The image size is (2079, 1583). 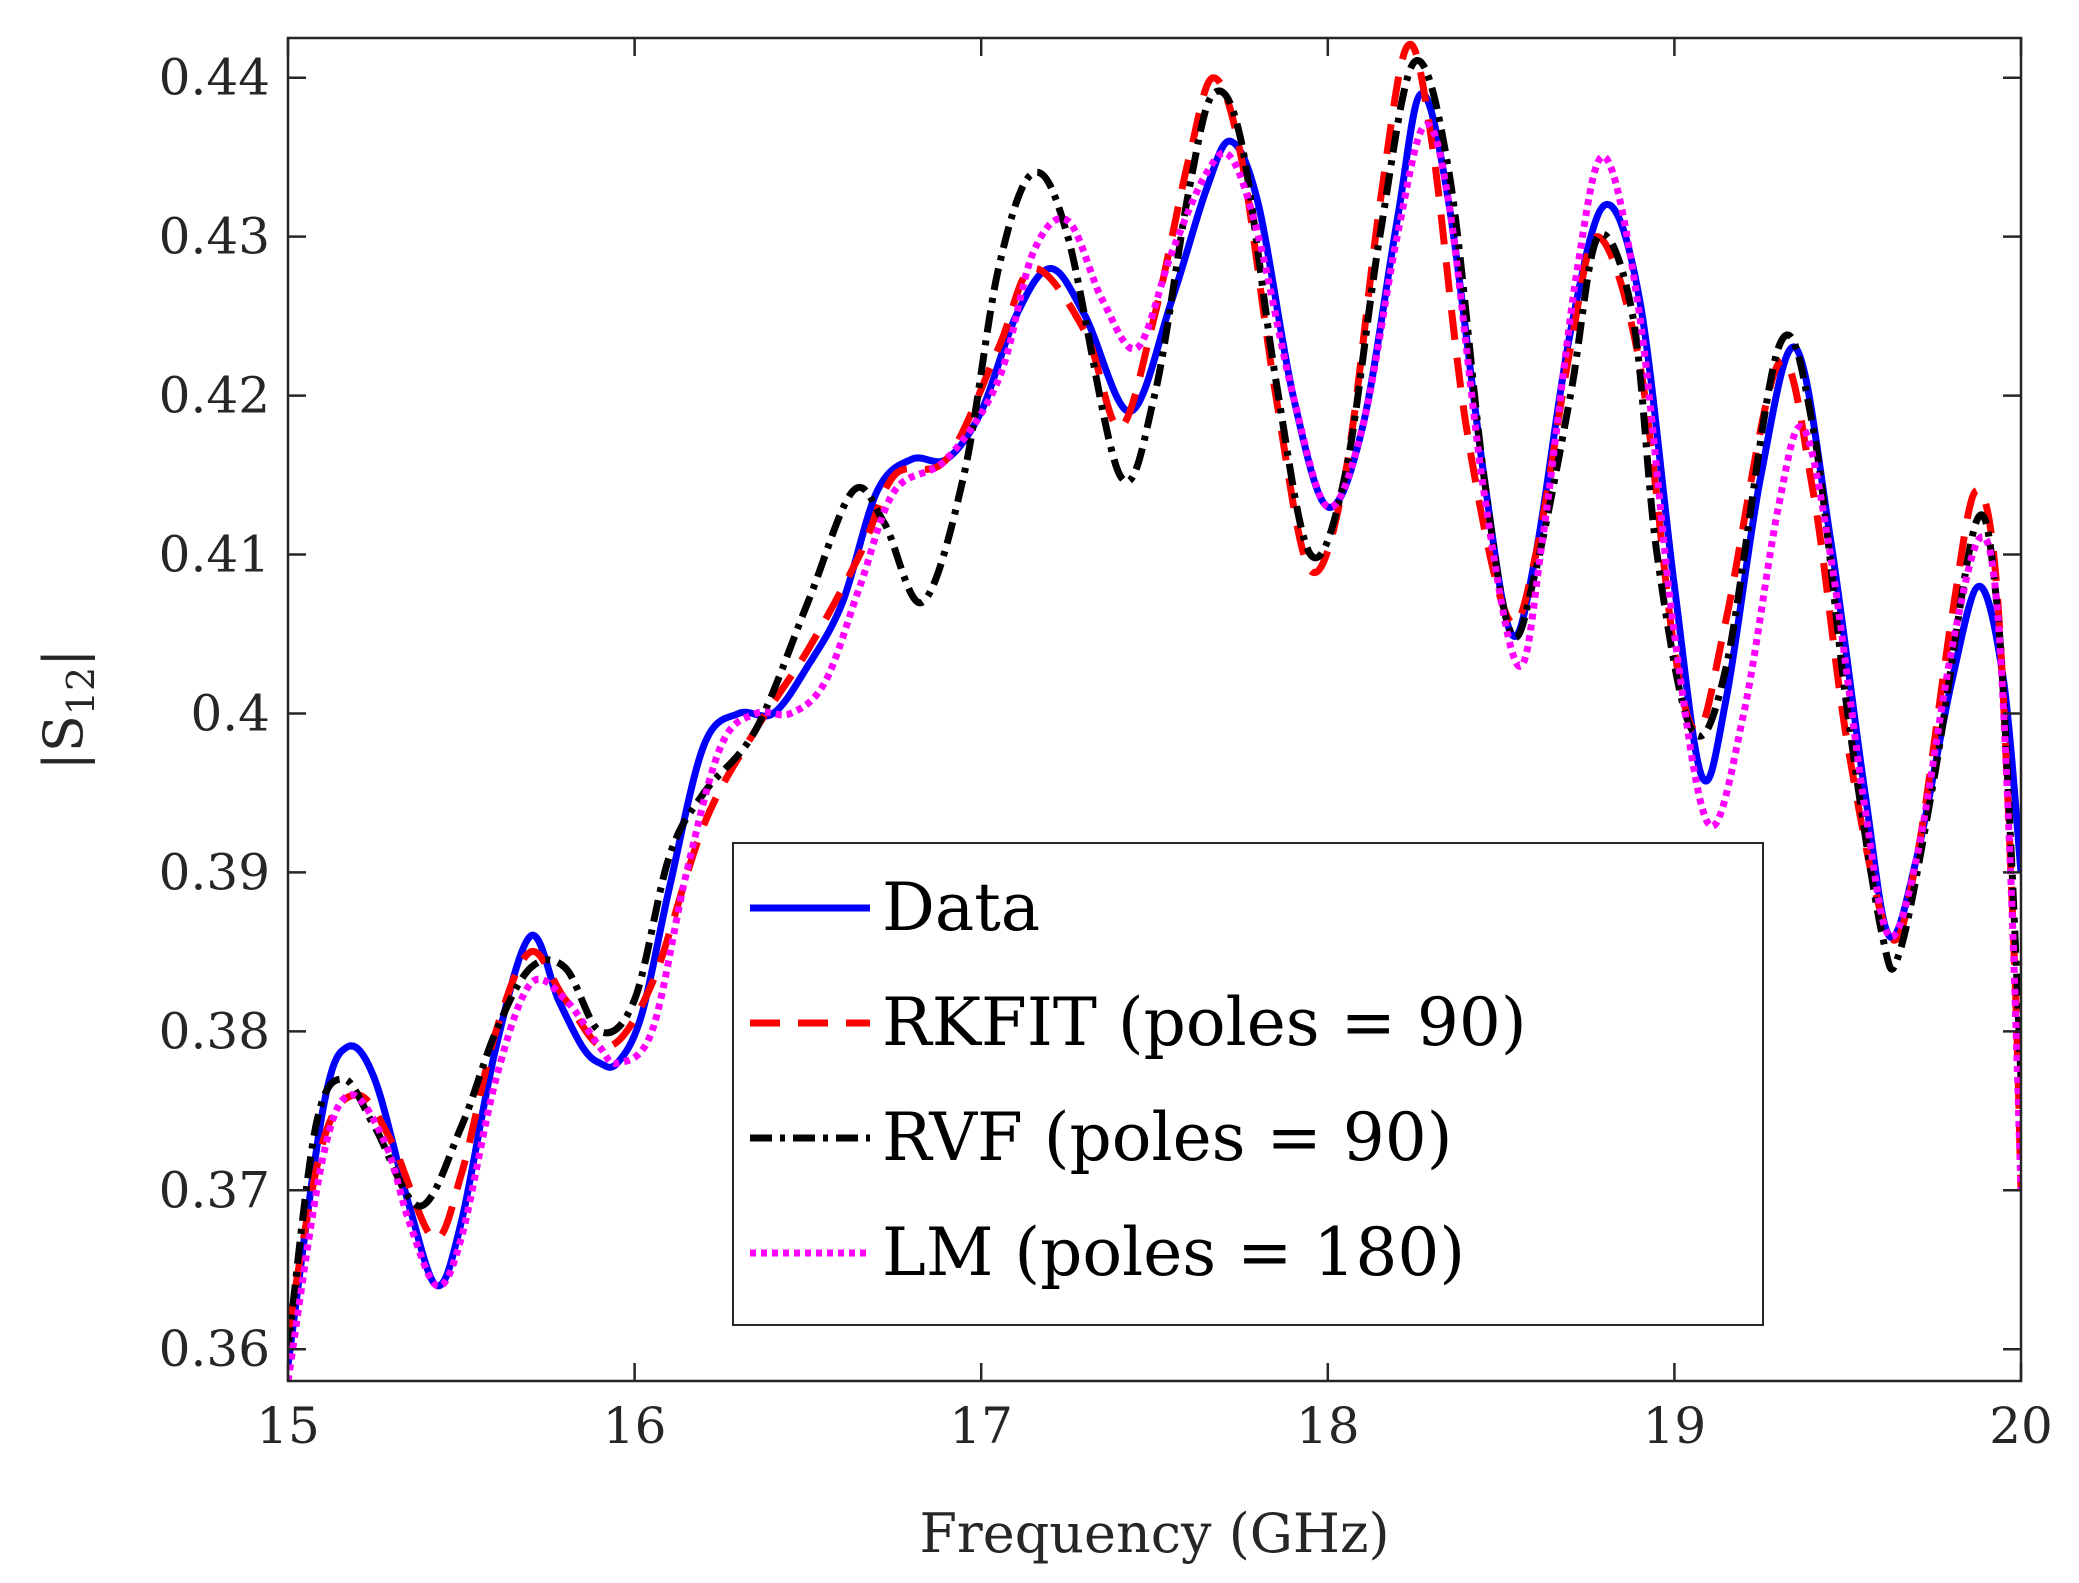 What do you see at coordinates (214, 555) in the screenshot?
I see `y-tick-label-0.41: 0.41` at bounding box center [214, 555].